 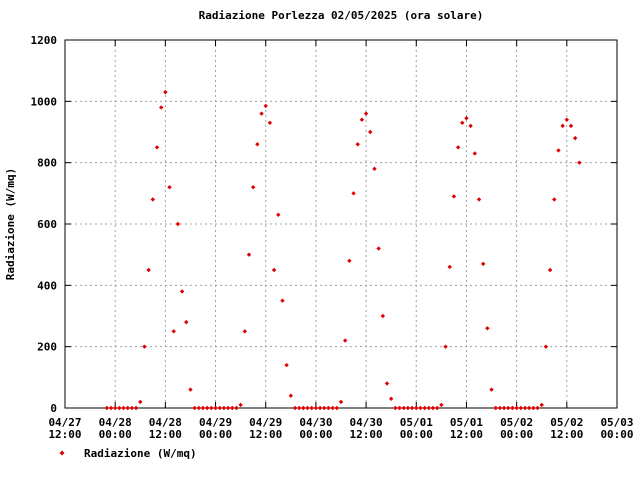 I want to click on x-tick-label: 05/01 12:00, so click(x=466, y=428).